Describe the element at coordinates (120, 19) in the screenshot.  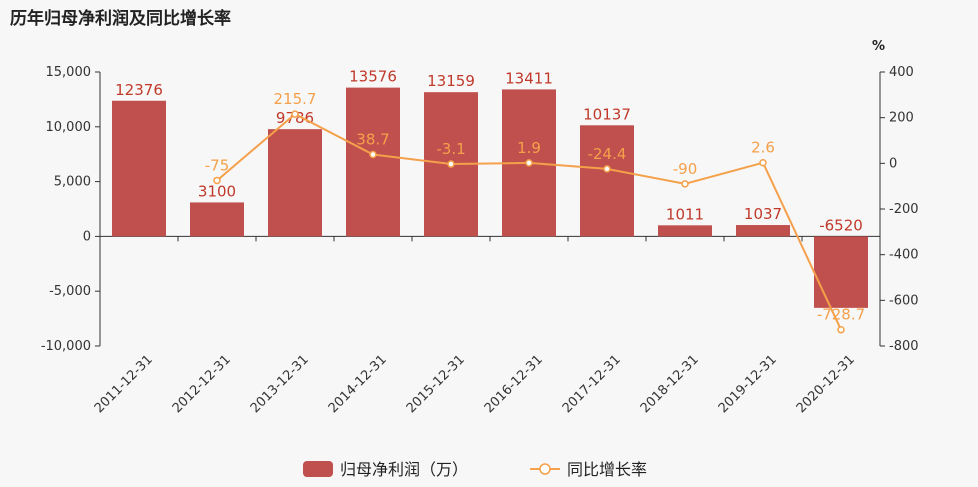
I see `chart-title: 历年归母净利润及同比增长率` at that location.